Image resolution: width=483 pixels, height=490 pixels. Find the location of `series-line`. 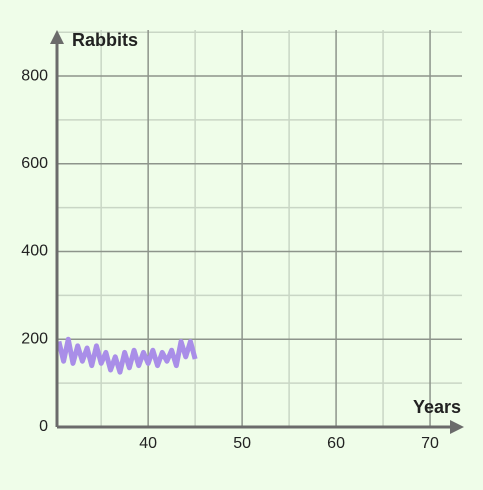

series-line is located at coordinates (127, 355).